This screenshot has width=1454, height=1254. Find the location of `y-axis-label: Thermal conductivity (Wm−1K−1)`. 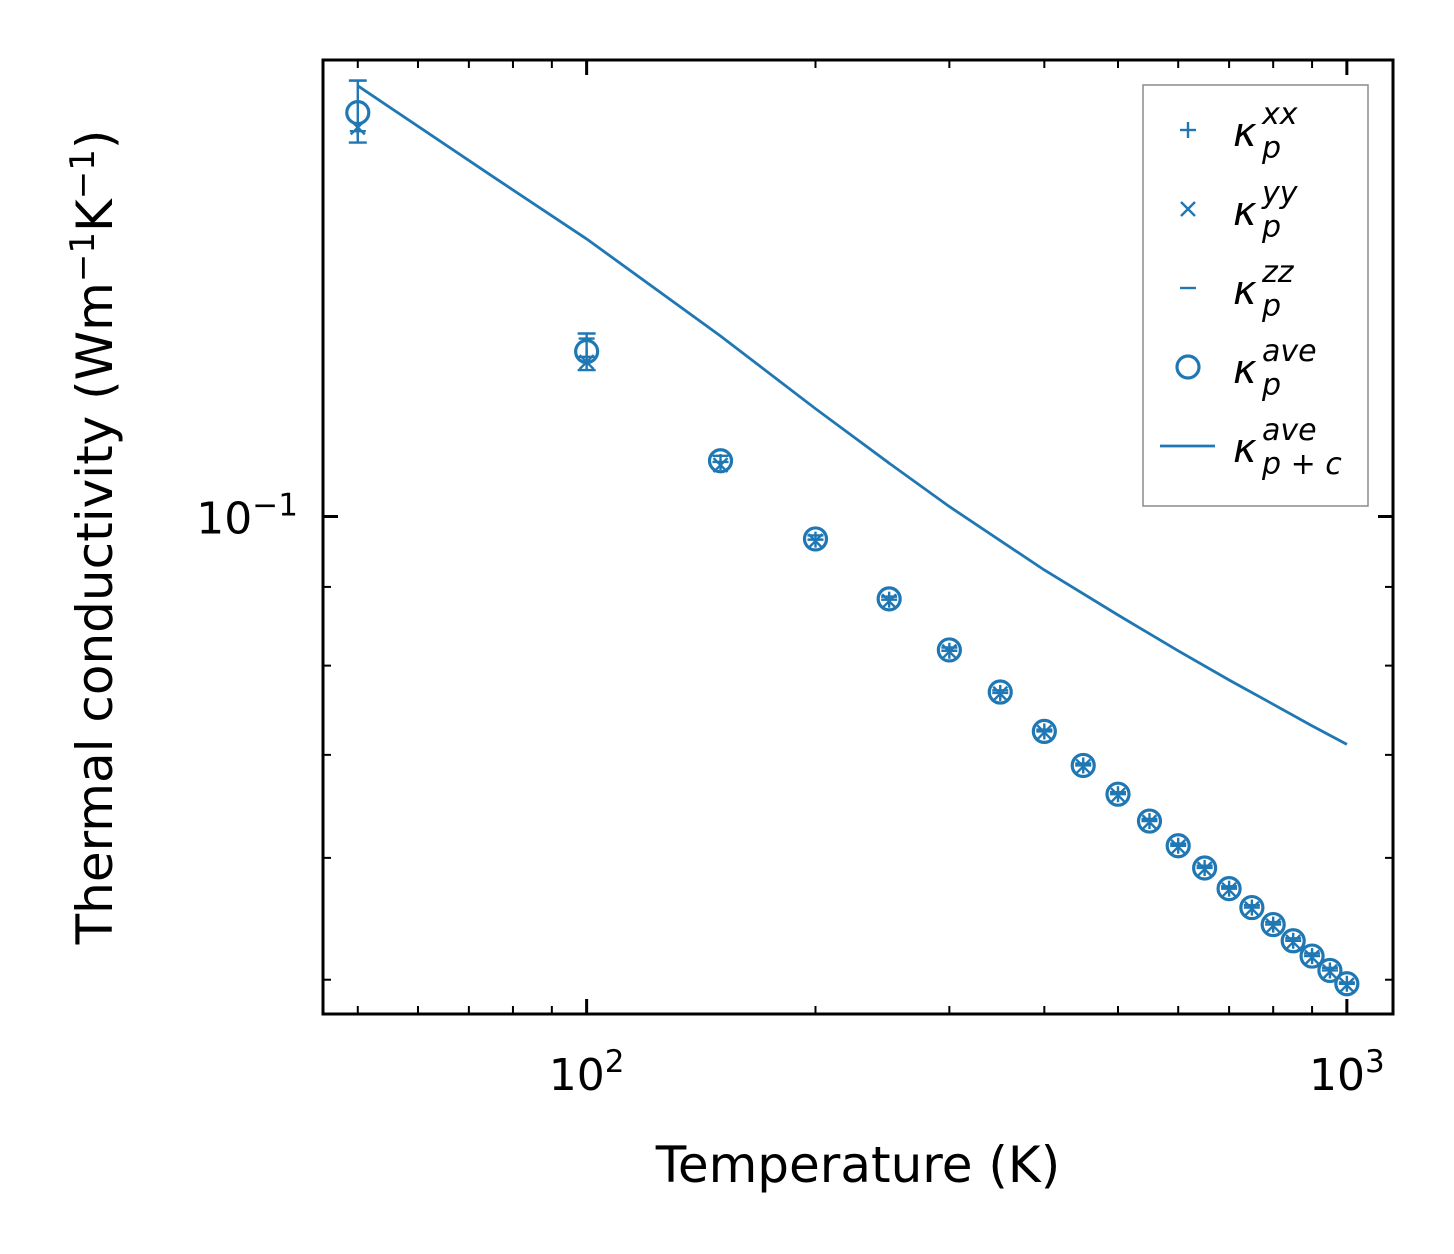

y-axis-label: Thermal conductivity (Wm−1K−1) is located at coordinates (93, 538).